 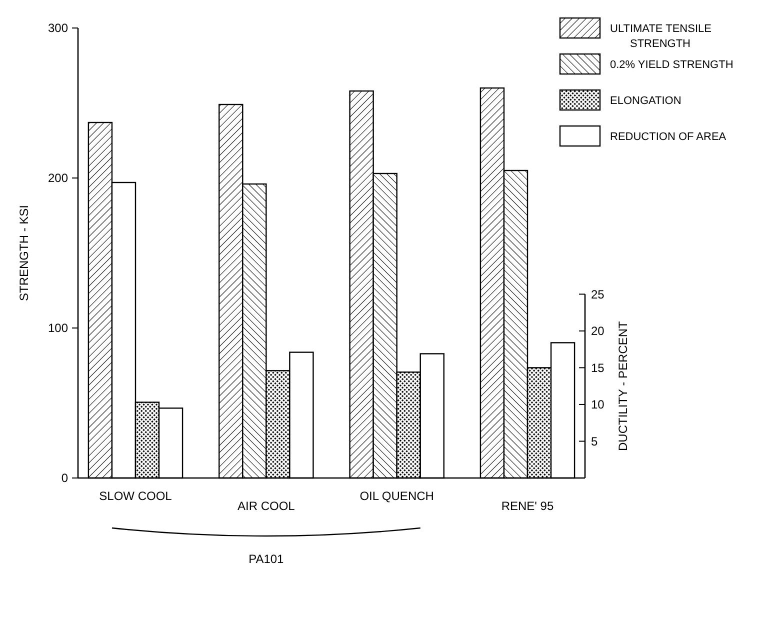 What do you see at coordinates (598, 405) in the screenshot?
I see `y2-tick-label: 10` at bounding box center [598, 405].